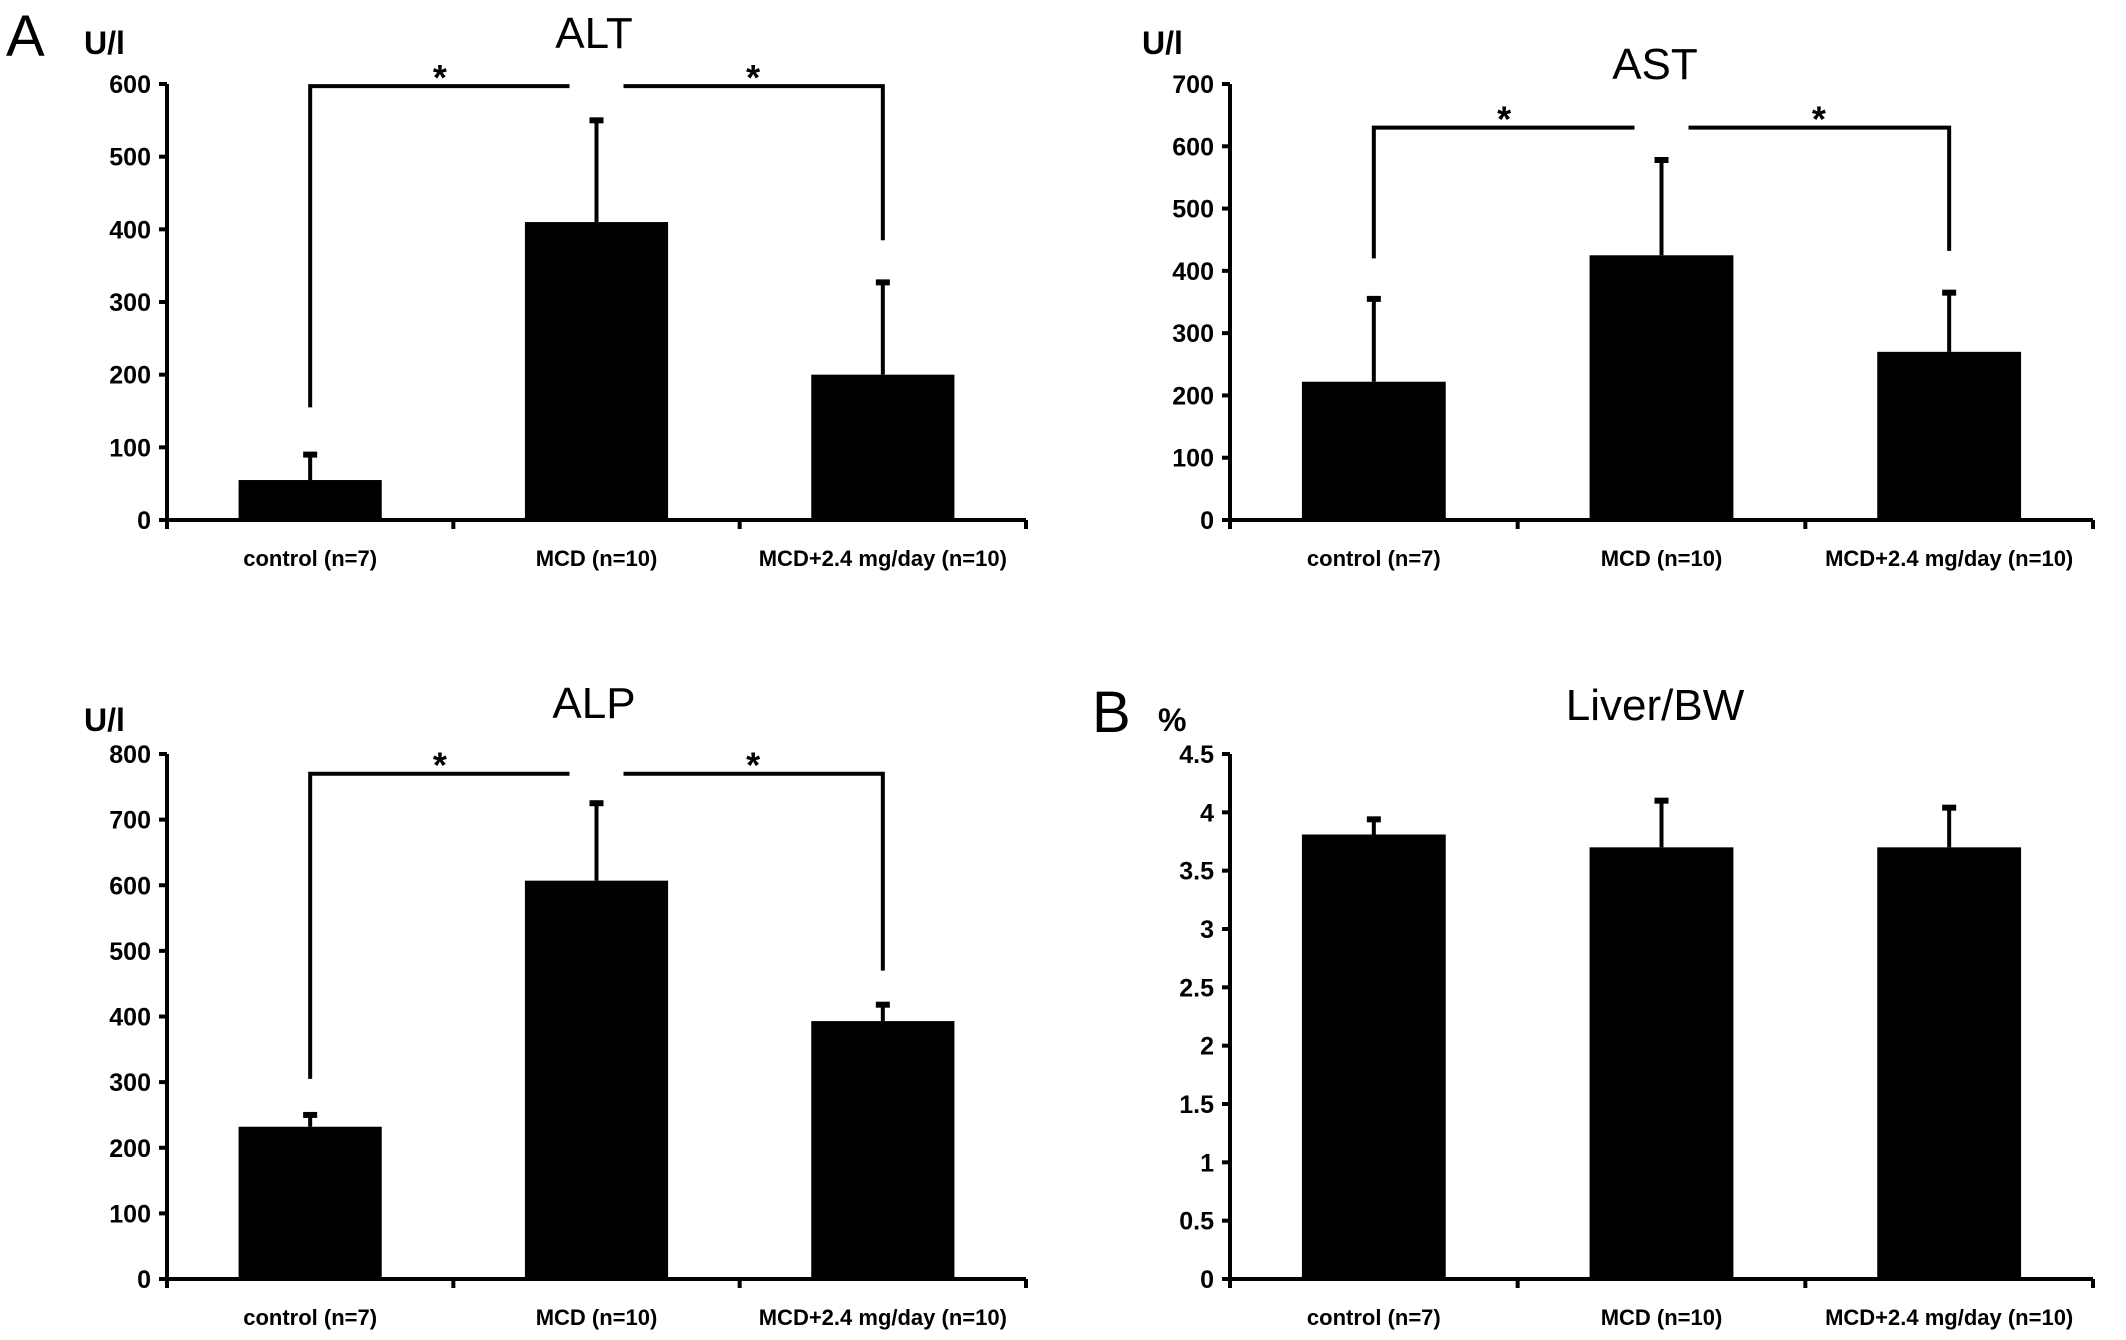 This screenshot has width=2126, height=1340. Describe the element at coordinates (130, 85) in the screenshot. I see `alt-y-tick-label: 600` at that location.